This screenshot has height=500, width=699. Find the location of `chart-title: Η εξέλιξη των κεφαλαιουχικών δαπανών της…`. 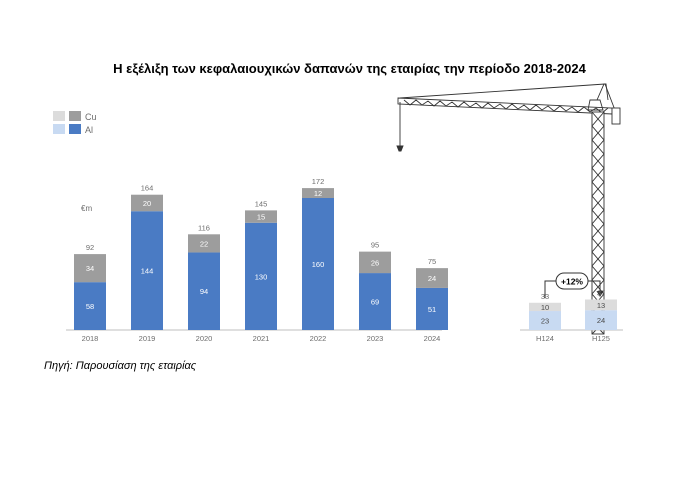

chart-title: Η εξέλιξη των κεφαλαιουχικών δαπανών της… is located at coordinates (349, 68).